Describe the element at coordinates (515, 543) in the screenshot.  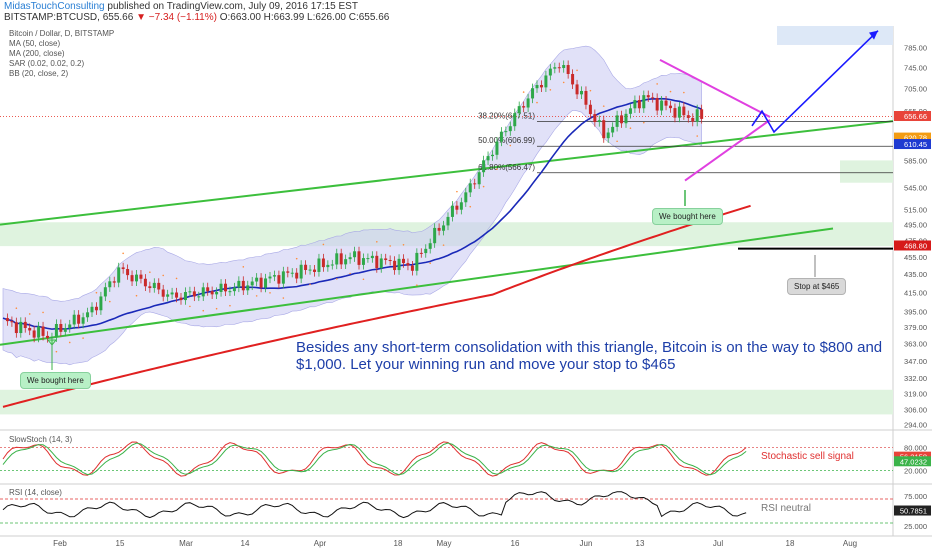
I see `time-tick-label: 16` at that location.